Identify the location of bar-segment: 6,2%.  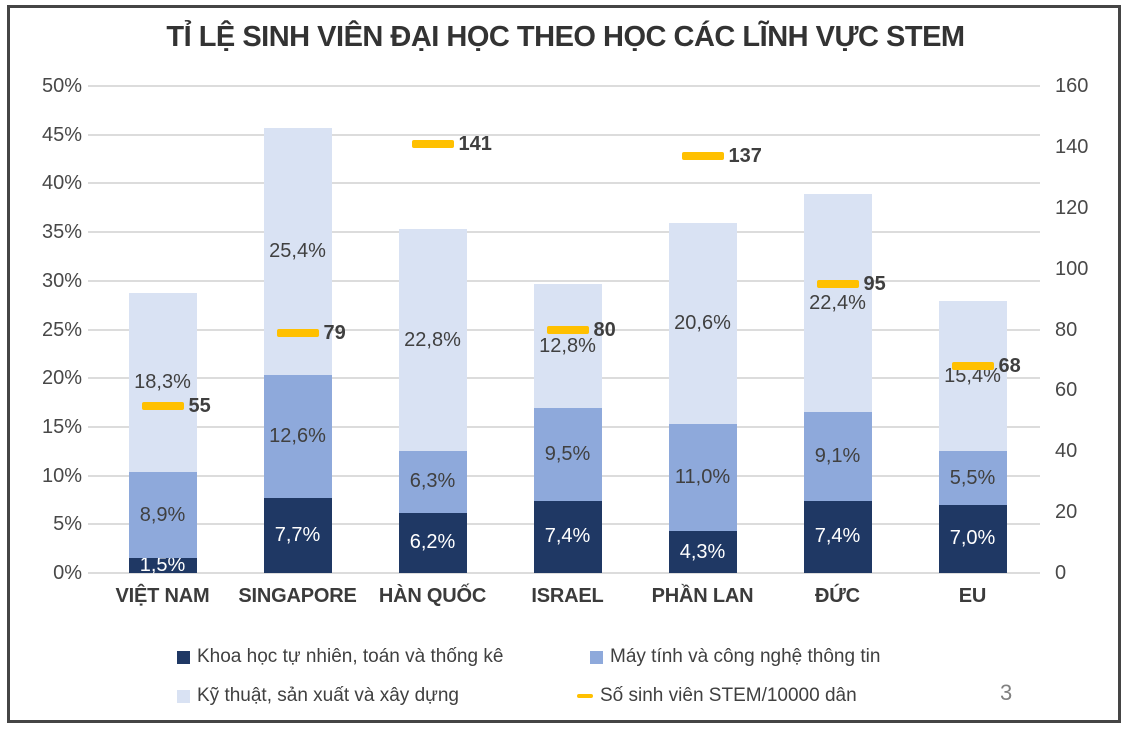
(432, 542).